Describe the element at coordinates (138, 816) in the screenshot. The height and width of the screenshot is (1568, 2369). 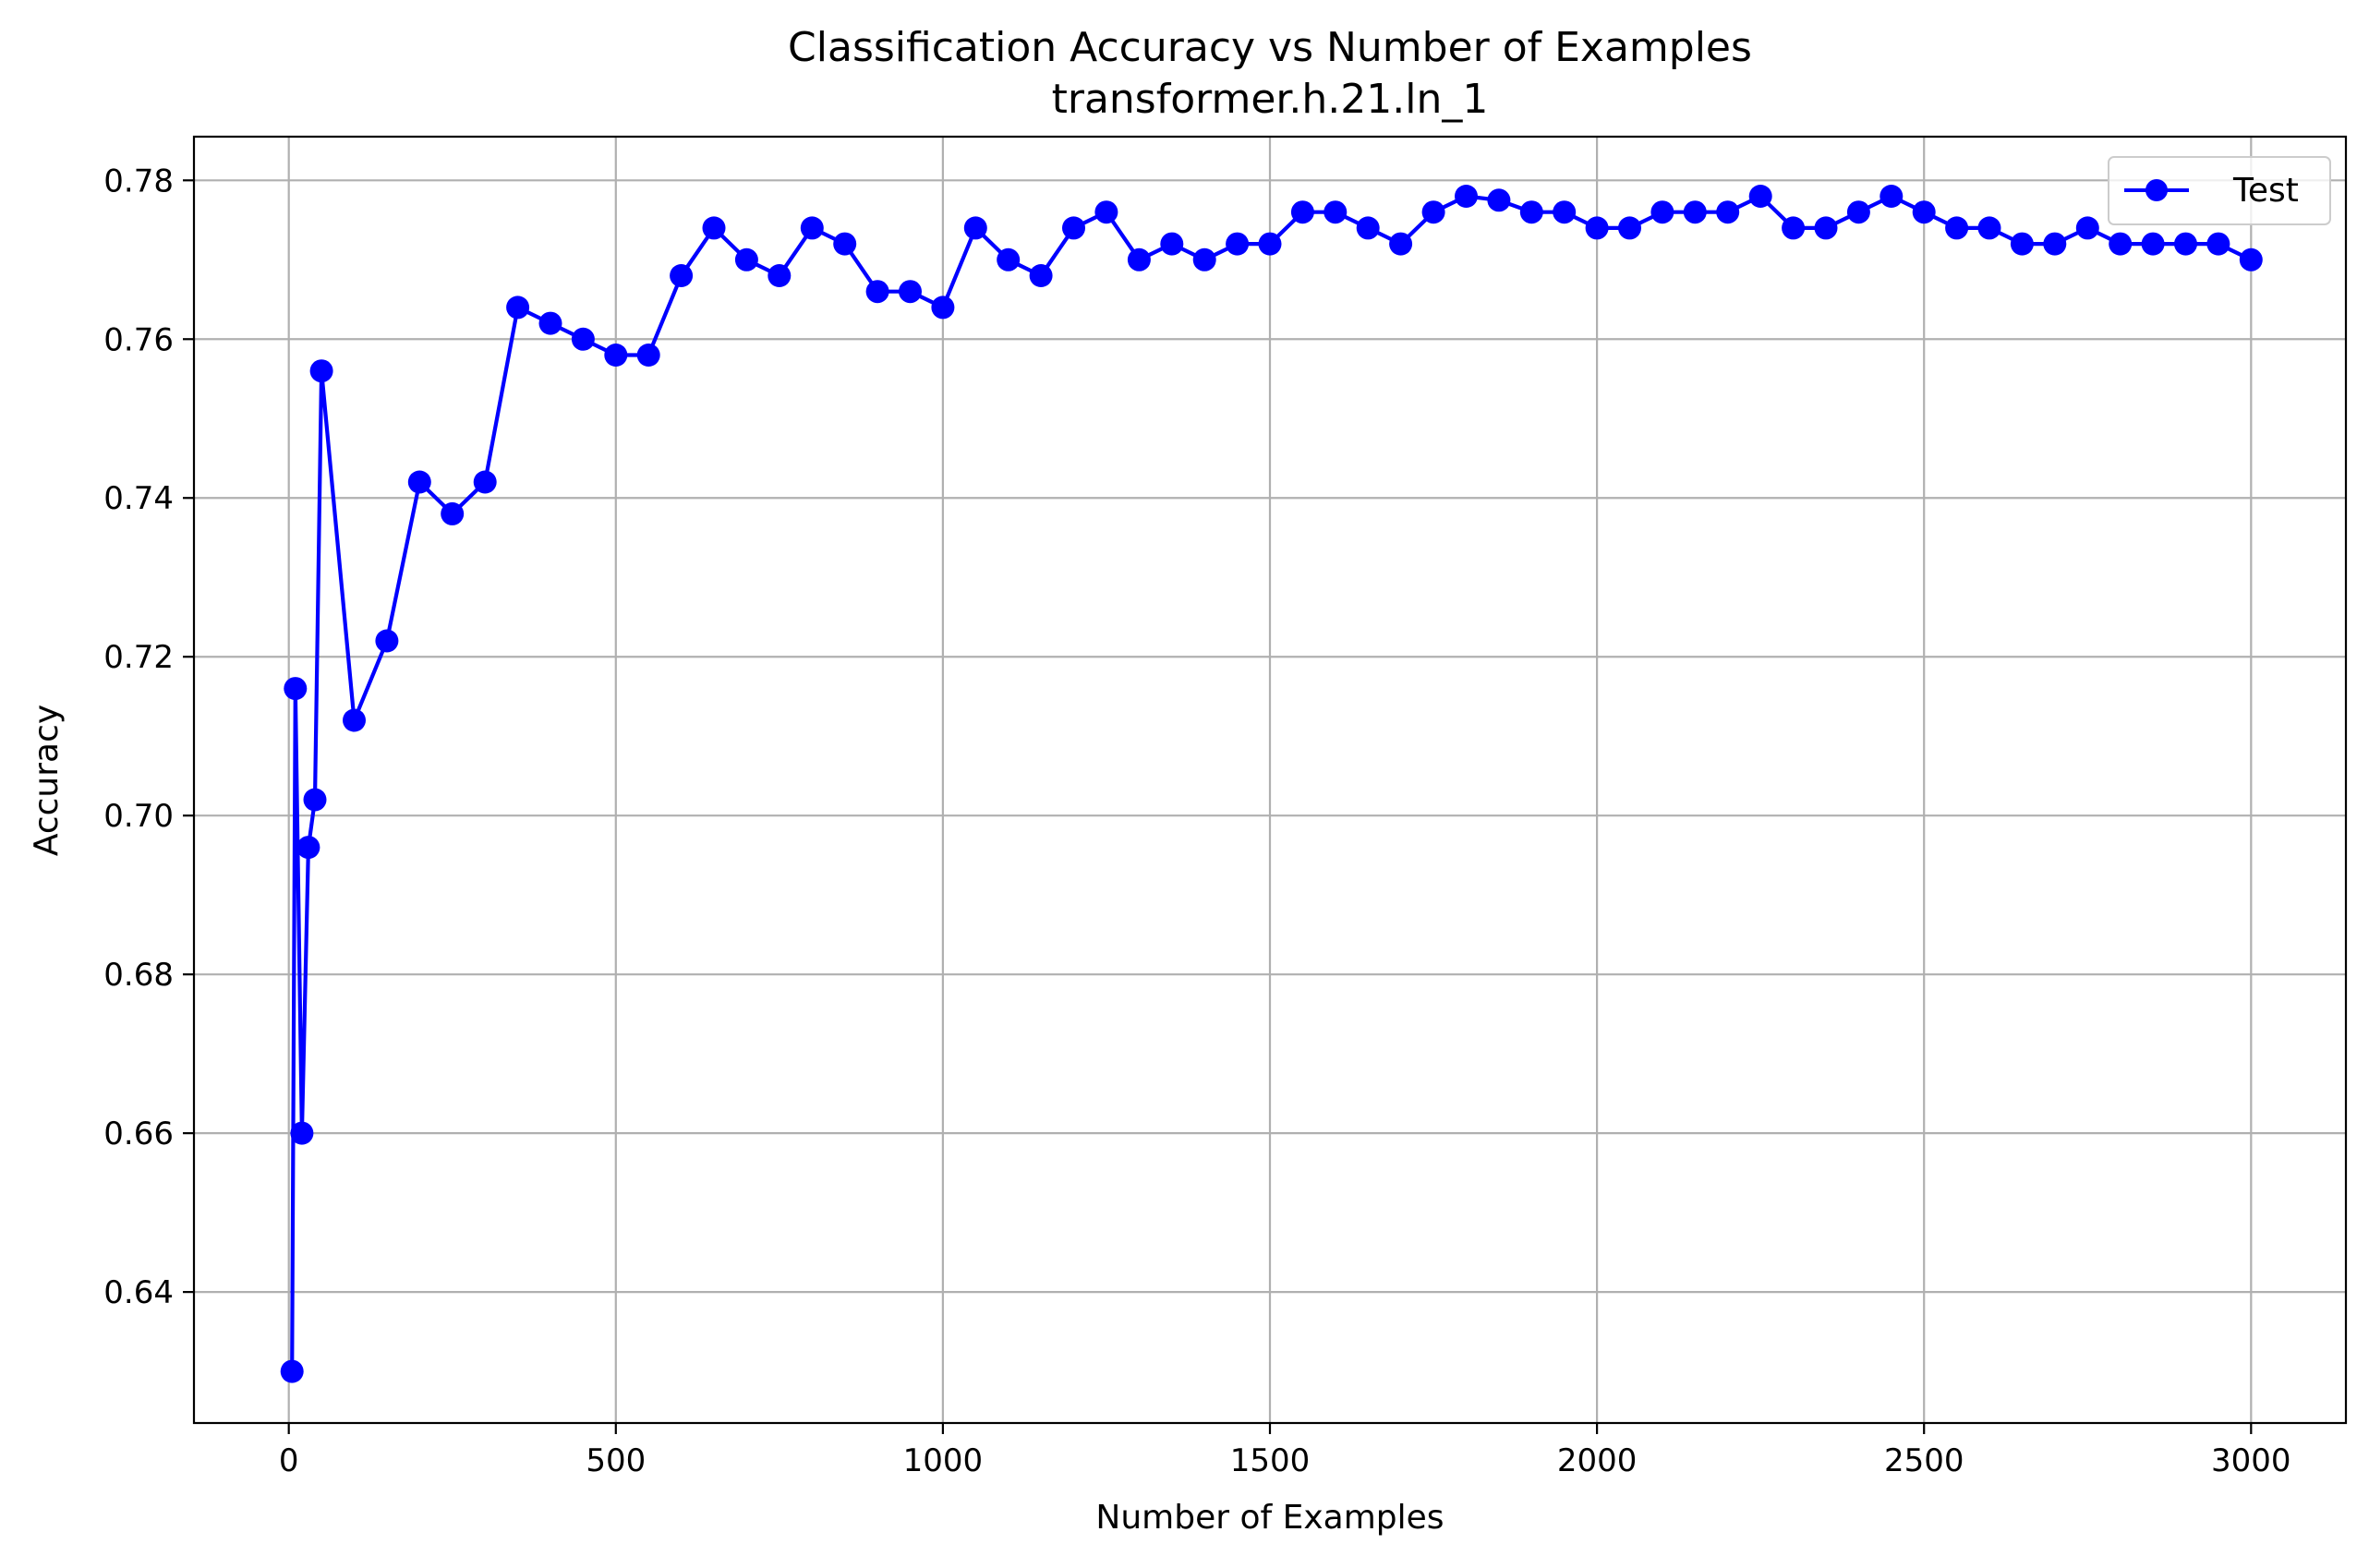
I see `y-tick-label: 0.70` at that location.